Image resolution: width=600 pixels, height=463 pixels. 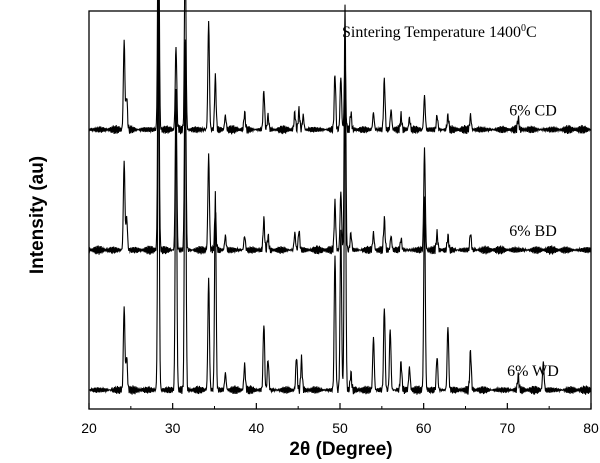 What do you see at coordinates (591, 428) in the screenshot?
I see `x-tick-label-80: 80` at bounding box center [591, 428].